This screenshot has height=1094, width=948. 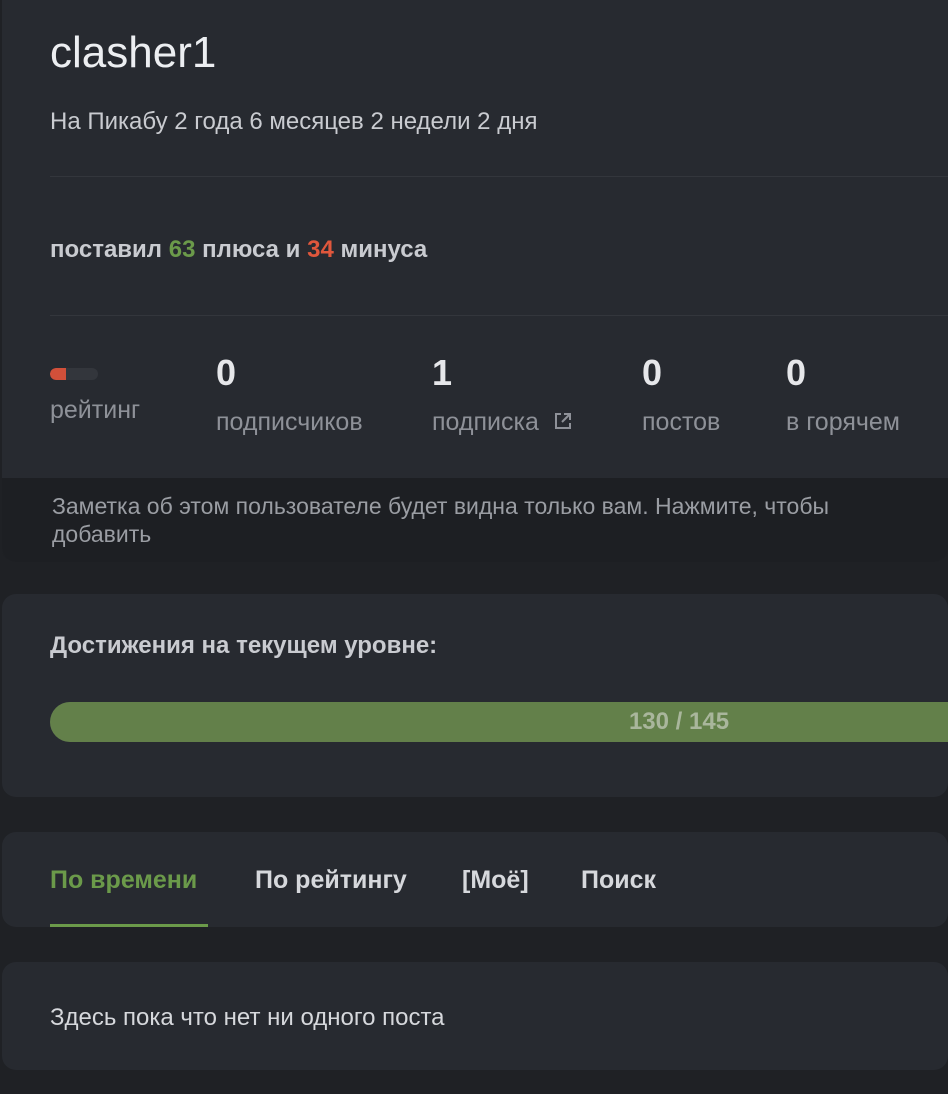 What do you see at coordinates (495, 880) in the screenshot?
I see `tab-mine: [Моё]` at bounding box center [495, 880].